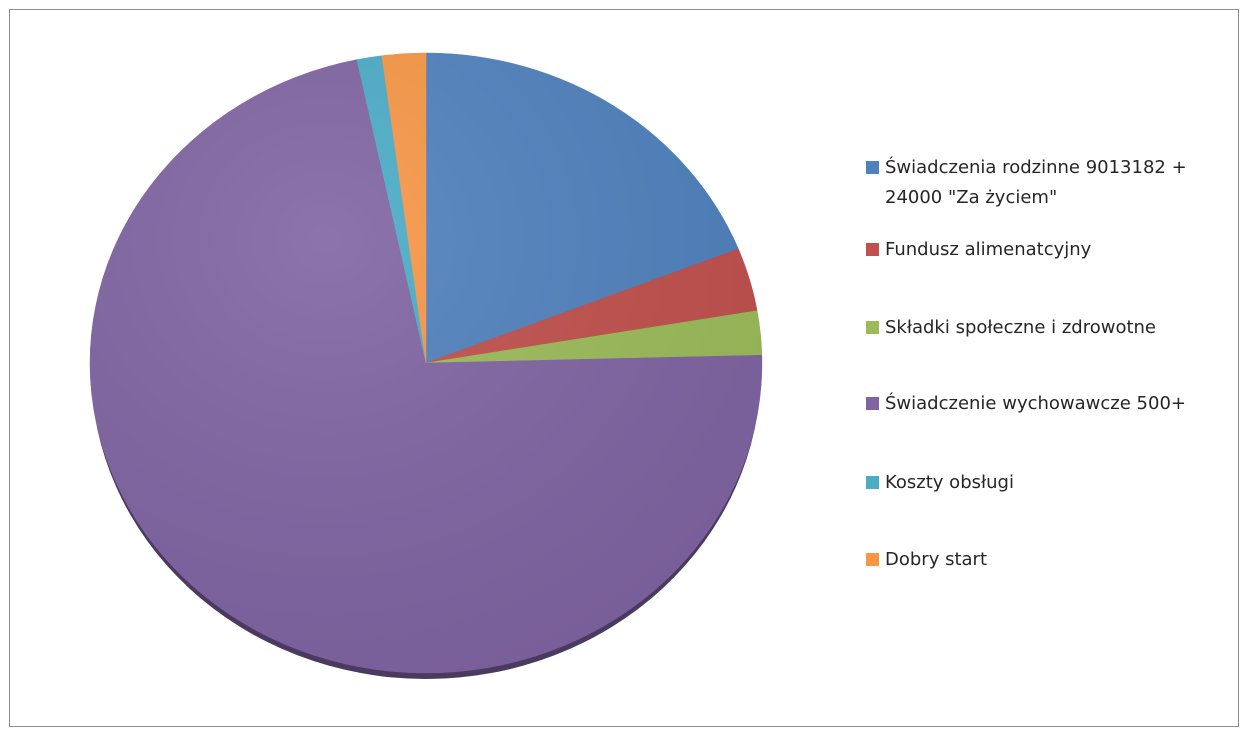  I want to click on legend-item: Dobry start, so click(926, 561).